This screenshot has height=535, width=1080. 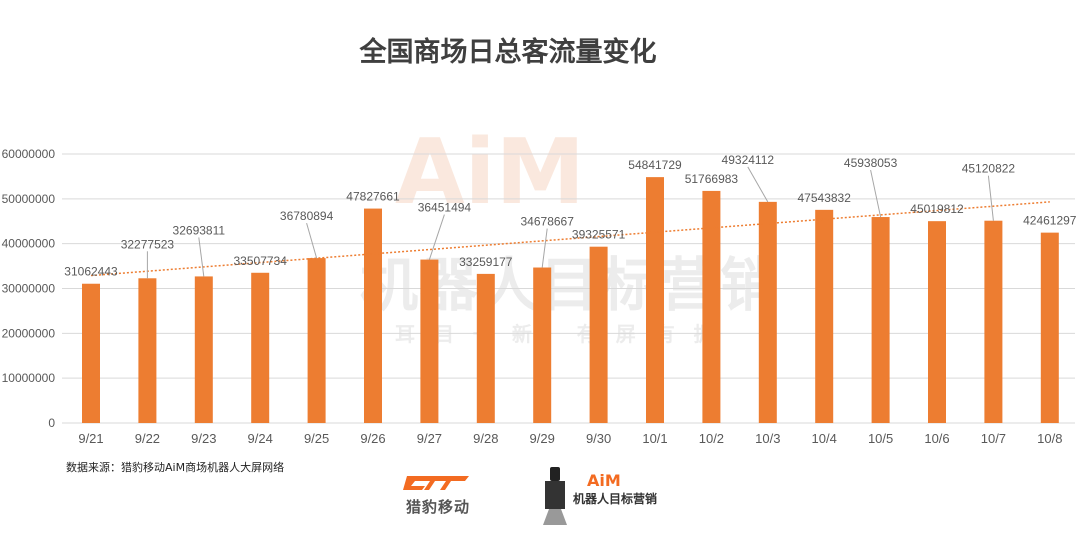 I want to click on data-label: 32277523, so click(x=148, y=244).